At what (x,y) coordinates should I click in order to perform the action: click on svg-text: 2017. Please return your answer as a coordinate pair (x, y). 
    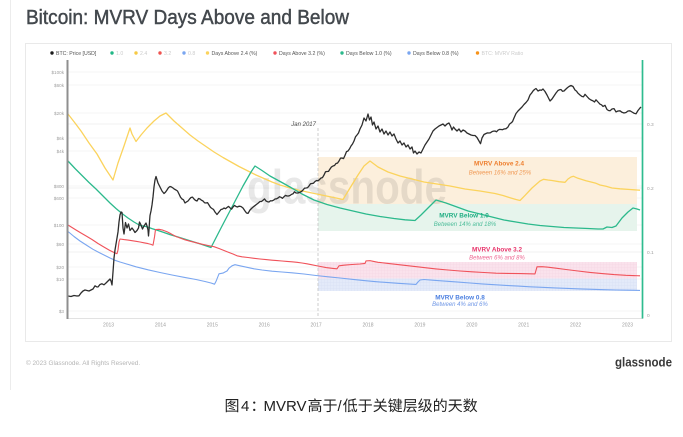
    Looking at the image, I should click on (316, 326).